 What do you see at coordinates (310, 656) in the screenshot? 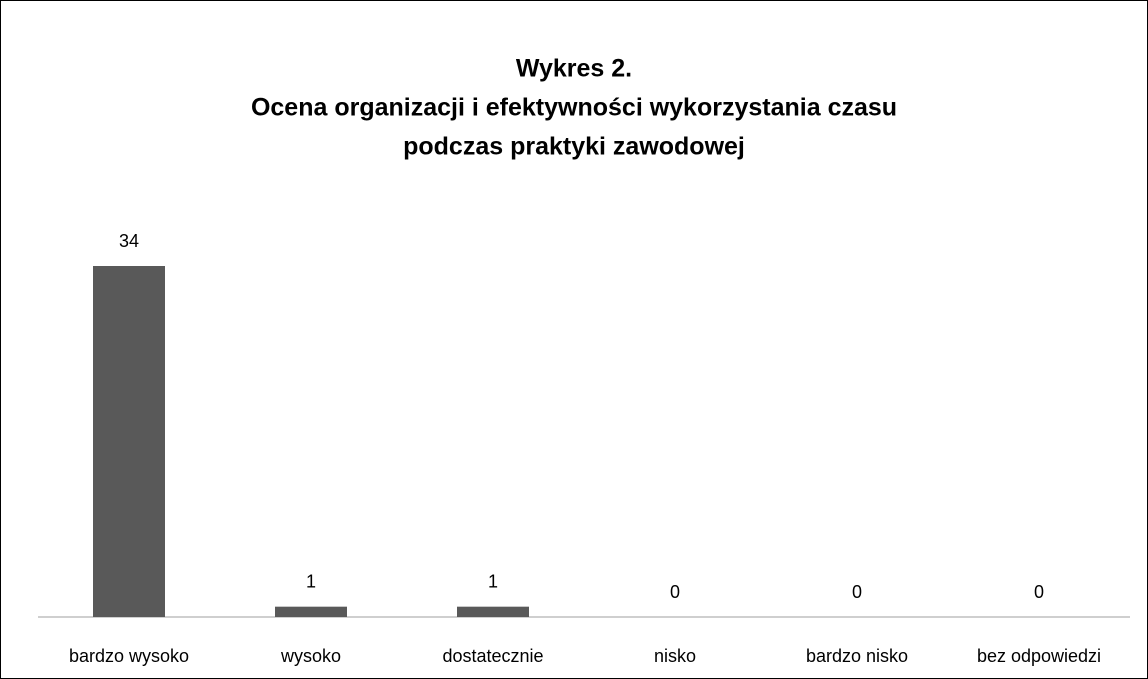
I see `x-tick-label: wysoko` at bounding box center [310, 656].